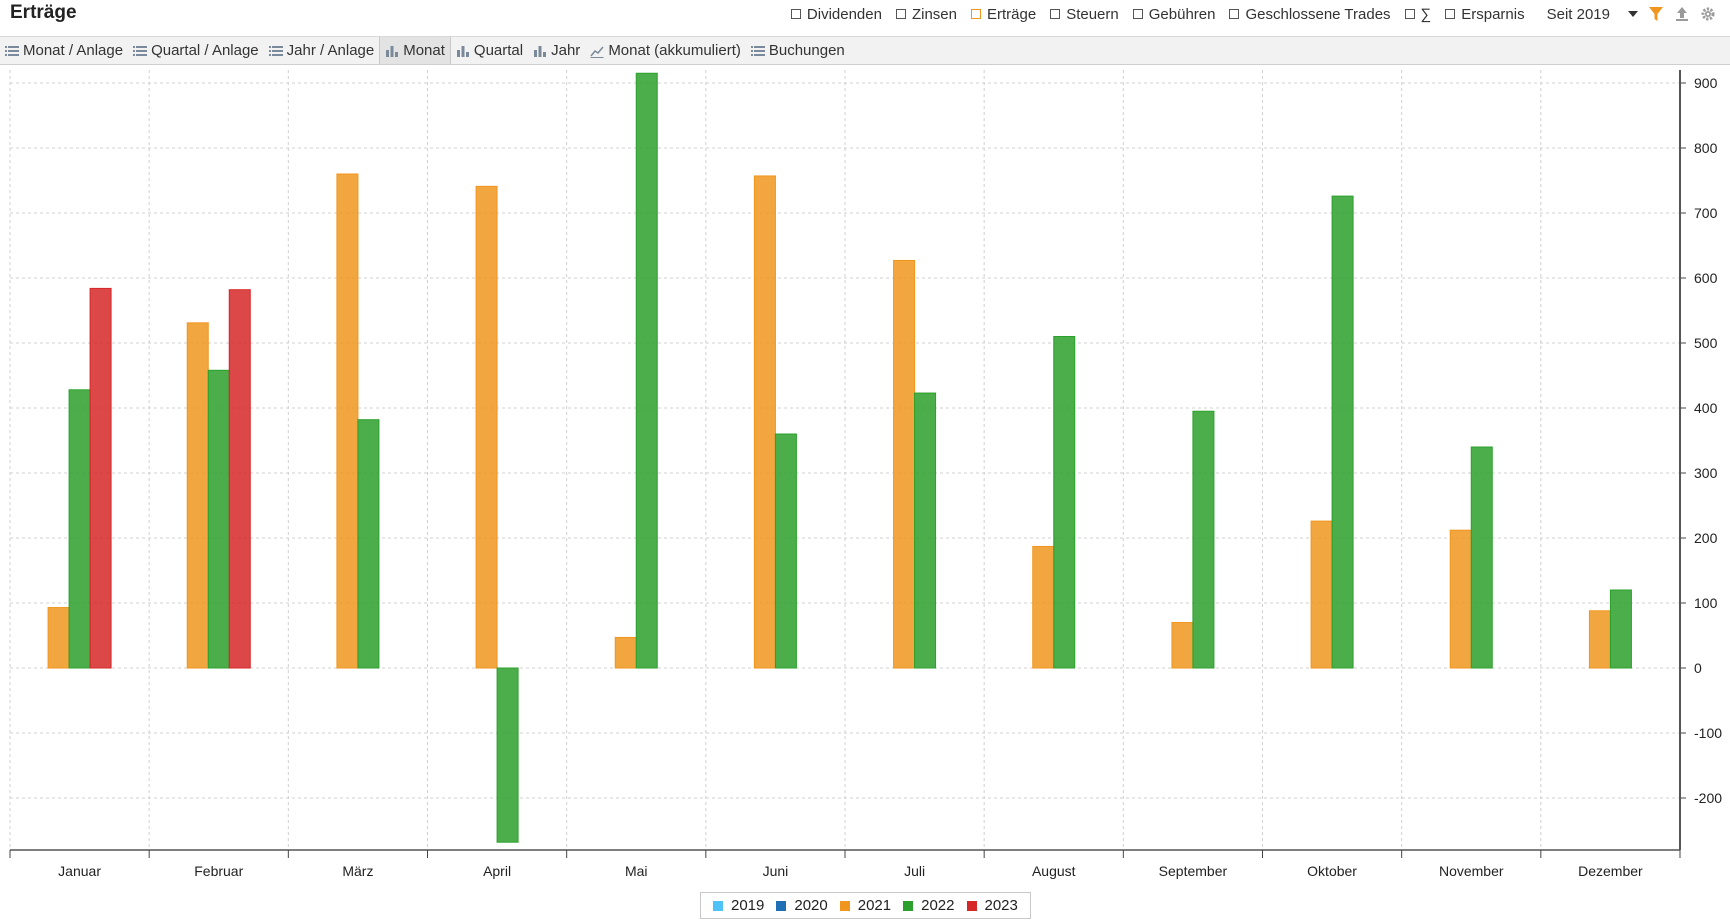 Image resolution: width=1730 pixels, height=923 pixels. I want to click on tab-jahr: Jahr, so click(556, 50).